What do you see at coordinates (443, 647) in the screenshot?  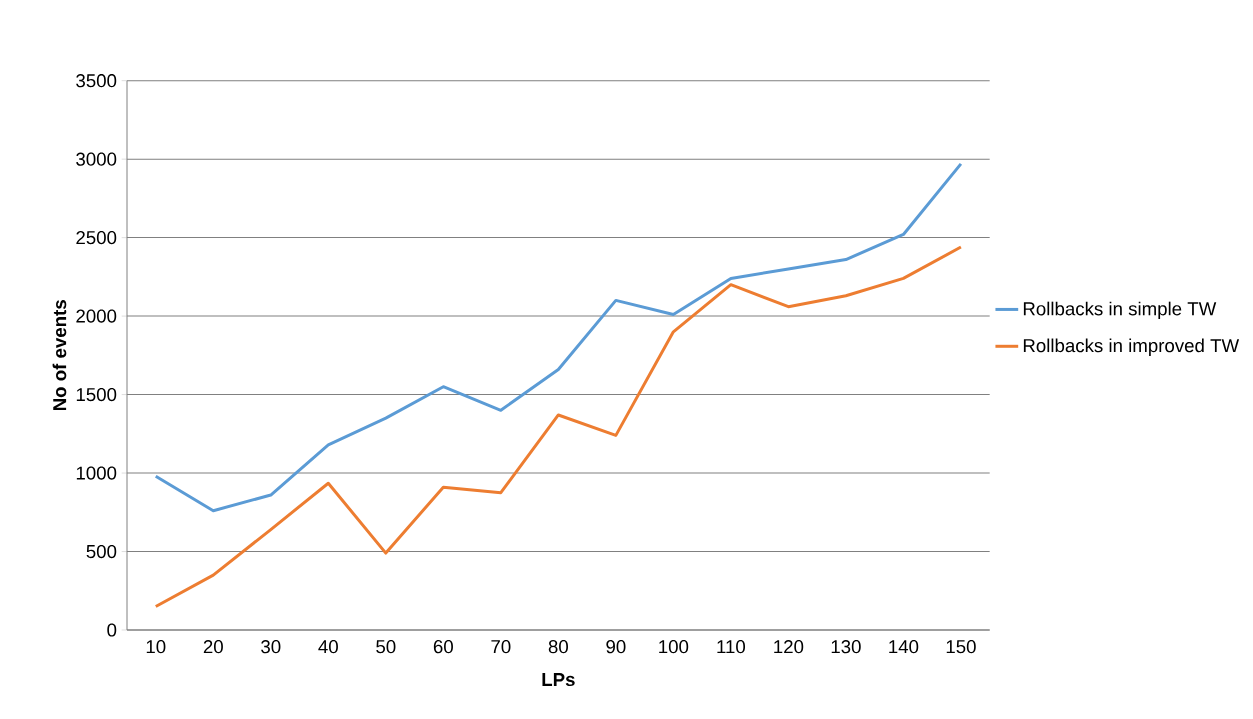 I see `x-tick-label: 60` at bounding box center [443, 647].